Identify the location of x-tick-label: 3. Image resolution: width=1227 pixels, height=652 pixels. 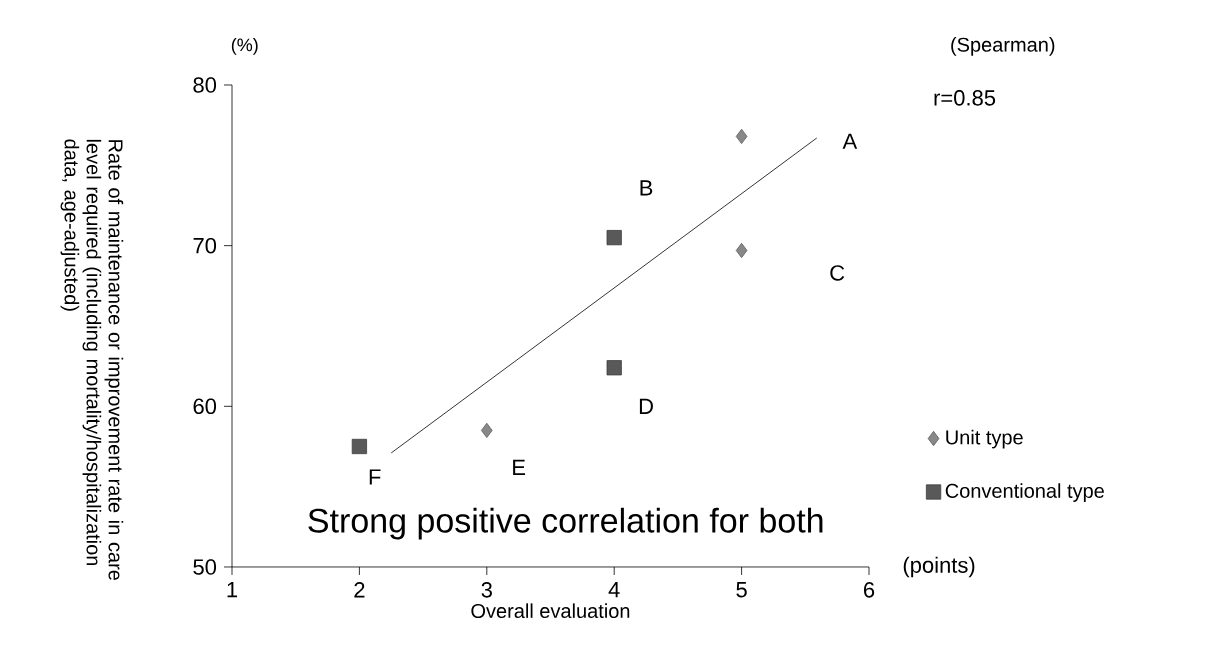
(486, 590).